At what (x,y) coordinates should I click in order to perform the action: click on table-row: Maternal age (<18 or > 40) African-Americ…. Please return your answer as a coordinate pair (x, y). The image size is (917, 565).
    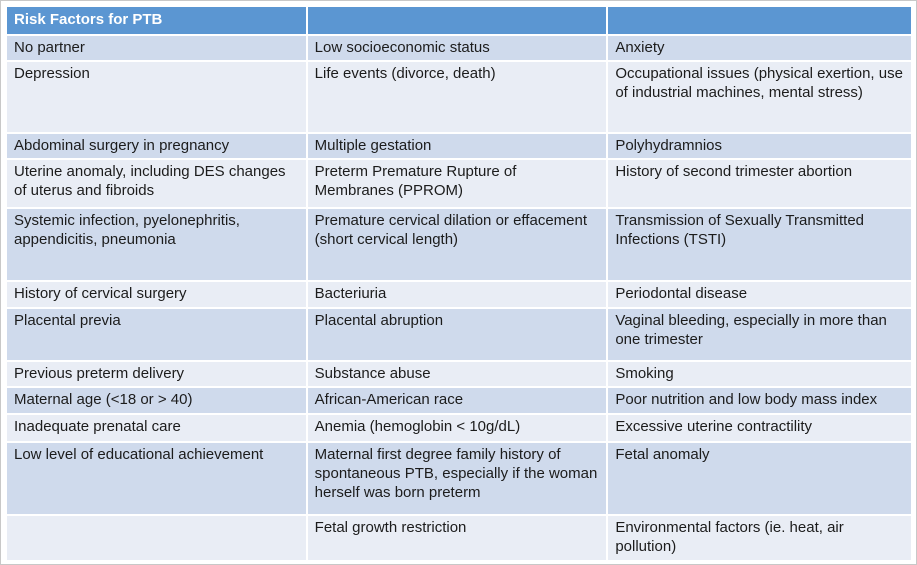
    Looking at the image, I should click on (459, 400).